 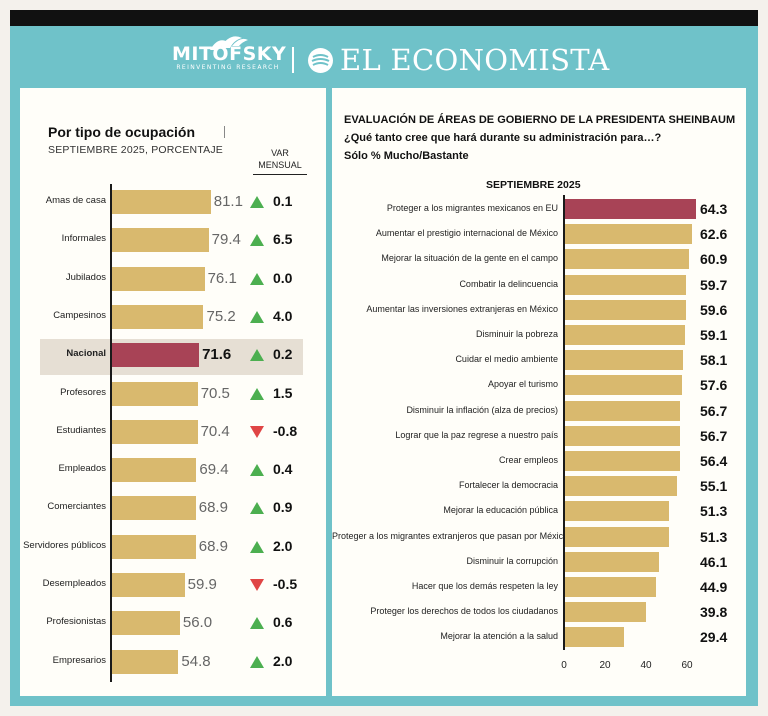 What do you see at coordinates (217, 355) in the screenshot?
I see `data-label: 71.6` at bounding box center [217, 355].